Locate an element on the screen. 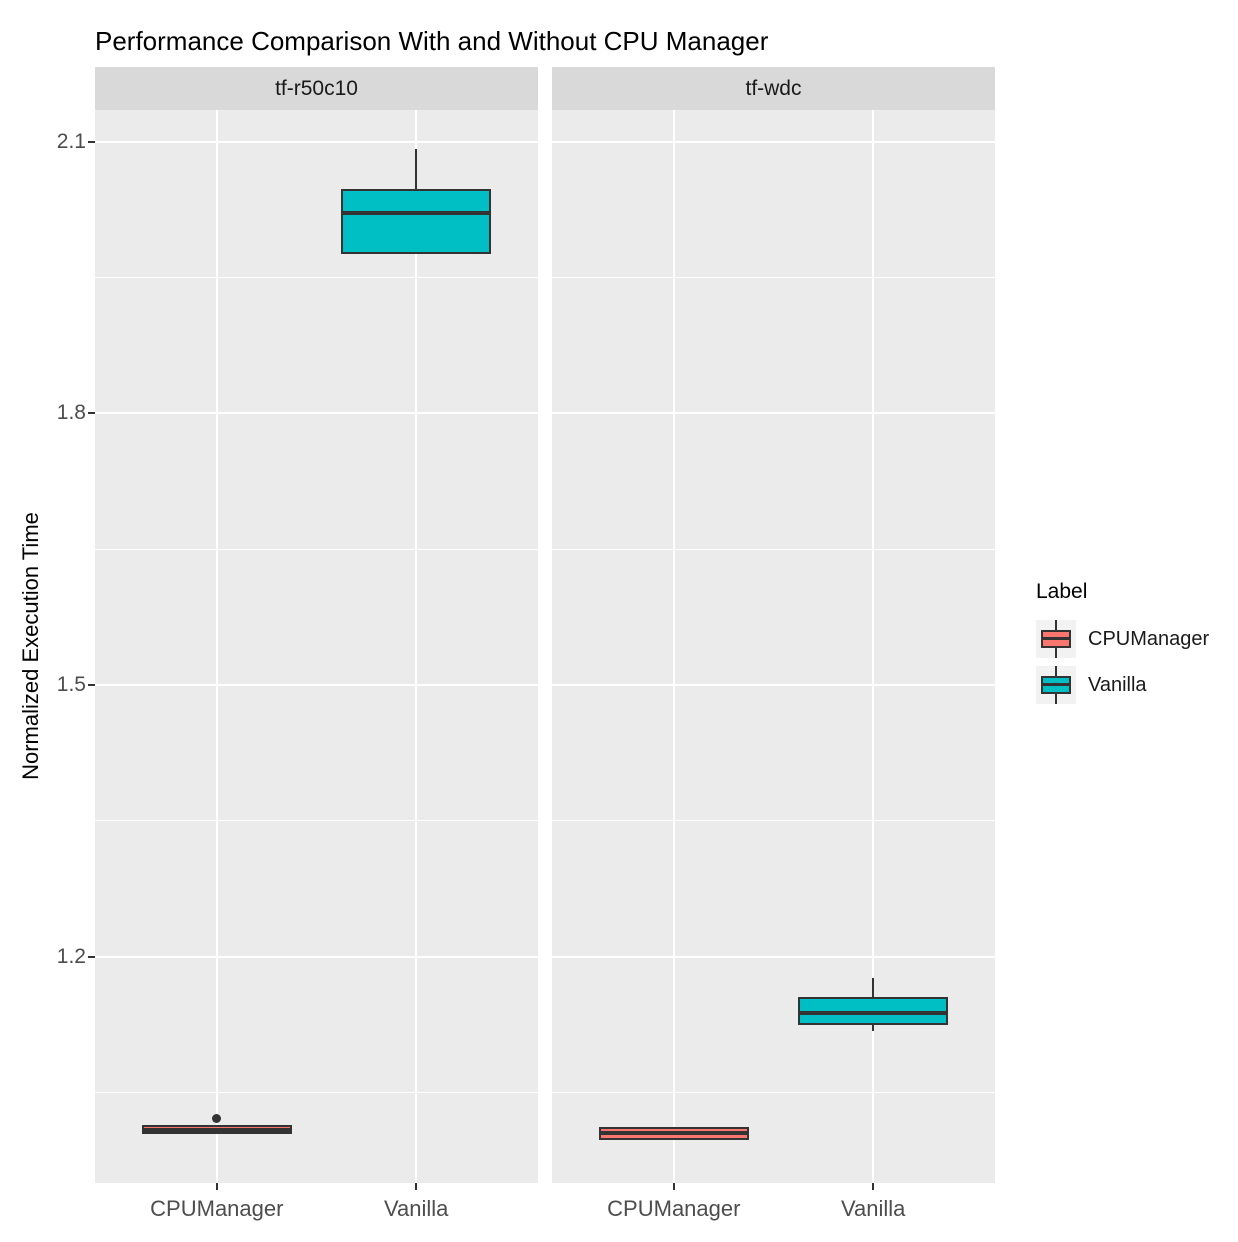 The height and width of the screenshot is (1242, 1238). facet-strip-label: tf-wdc is located at coordinates (773, 88).